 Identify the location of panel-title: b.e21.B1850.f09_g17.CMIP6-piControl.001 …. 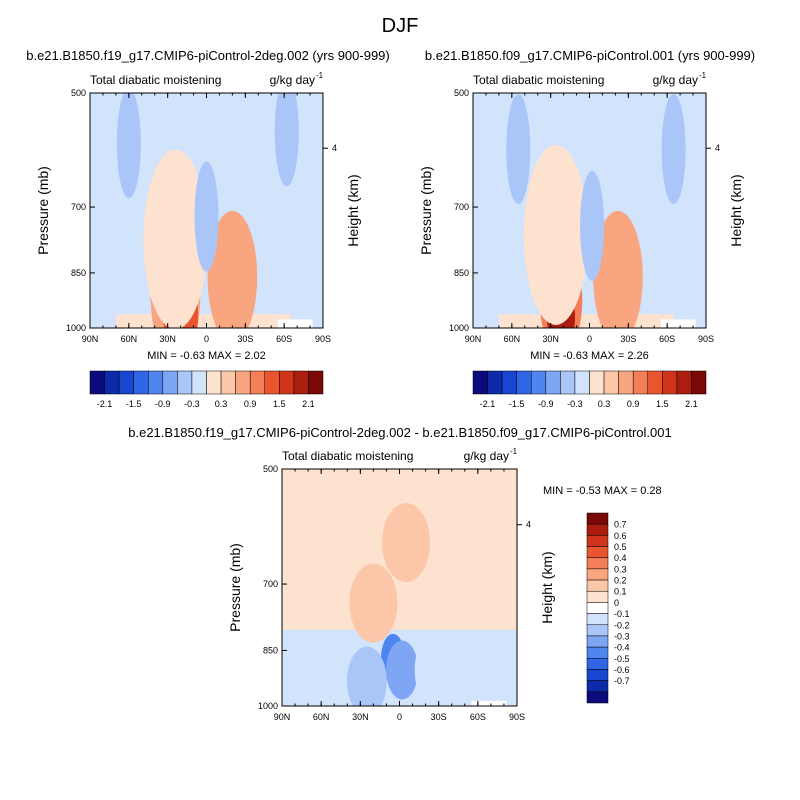
(590, 55).